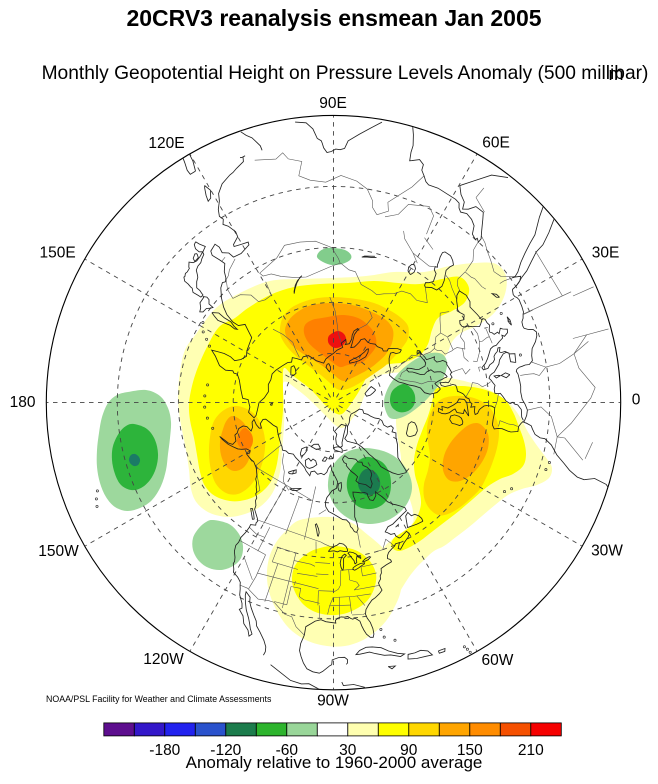 Image resolution: width=658 pixels, height=784 pixels. What do you see at coordinates (607, 551) in the screenshot?
I see `svg-text: 30W` at bounding box center [607, 551].